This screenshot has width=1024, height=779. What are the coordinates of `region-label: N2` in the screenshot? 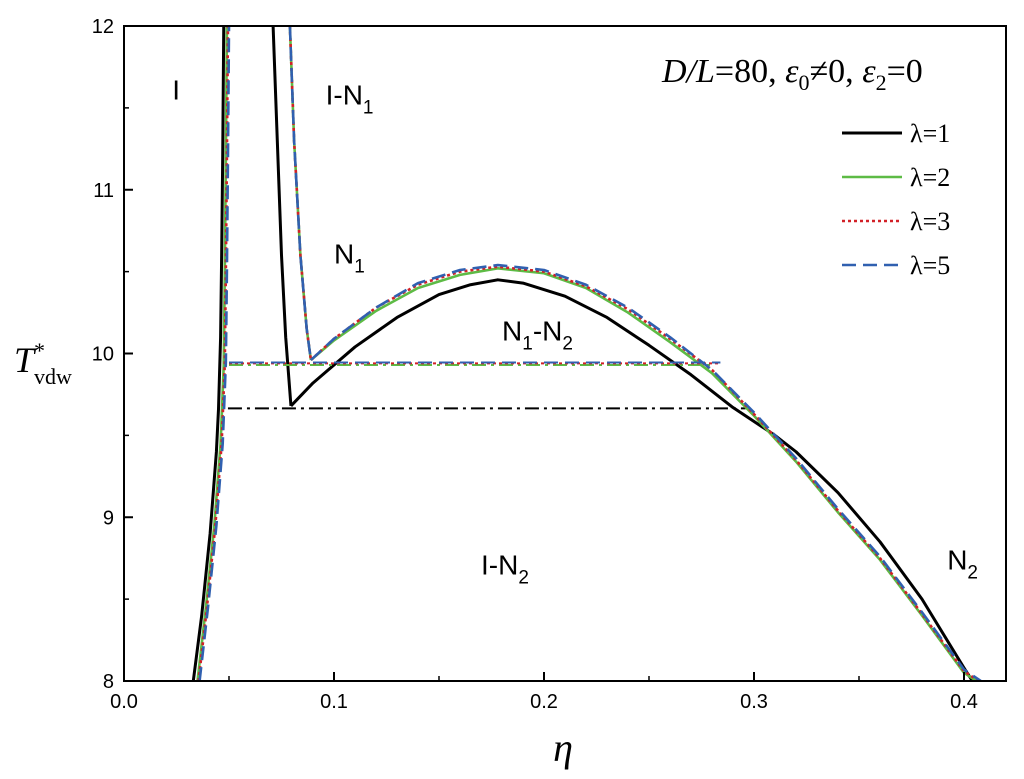 It's located at (962, 564).